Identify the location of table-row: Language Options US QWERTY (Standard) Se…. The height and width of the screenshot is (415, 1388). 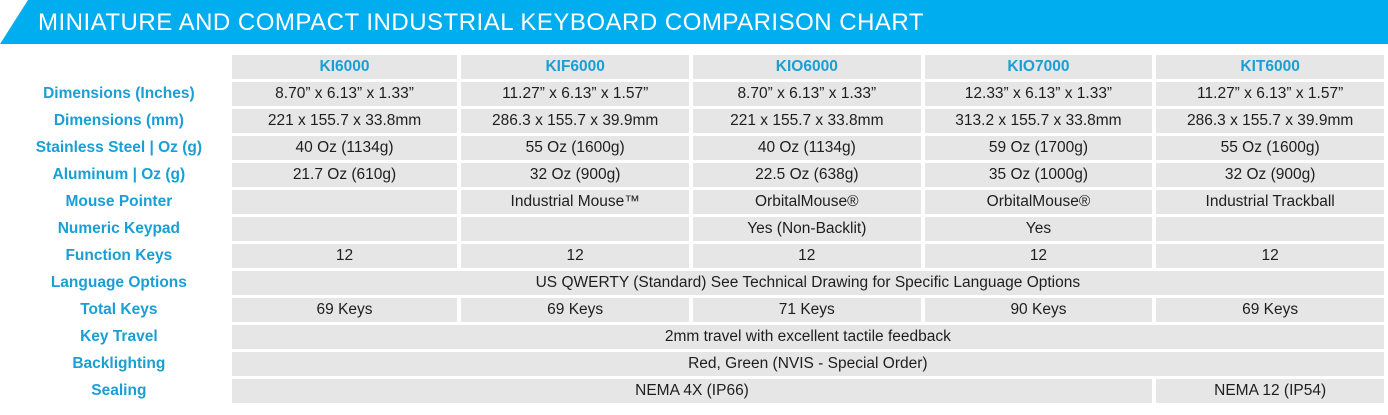
(697, 283).